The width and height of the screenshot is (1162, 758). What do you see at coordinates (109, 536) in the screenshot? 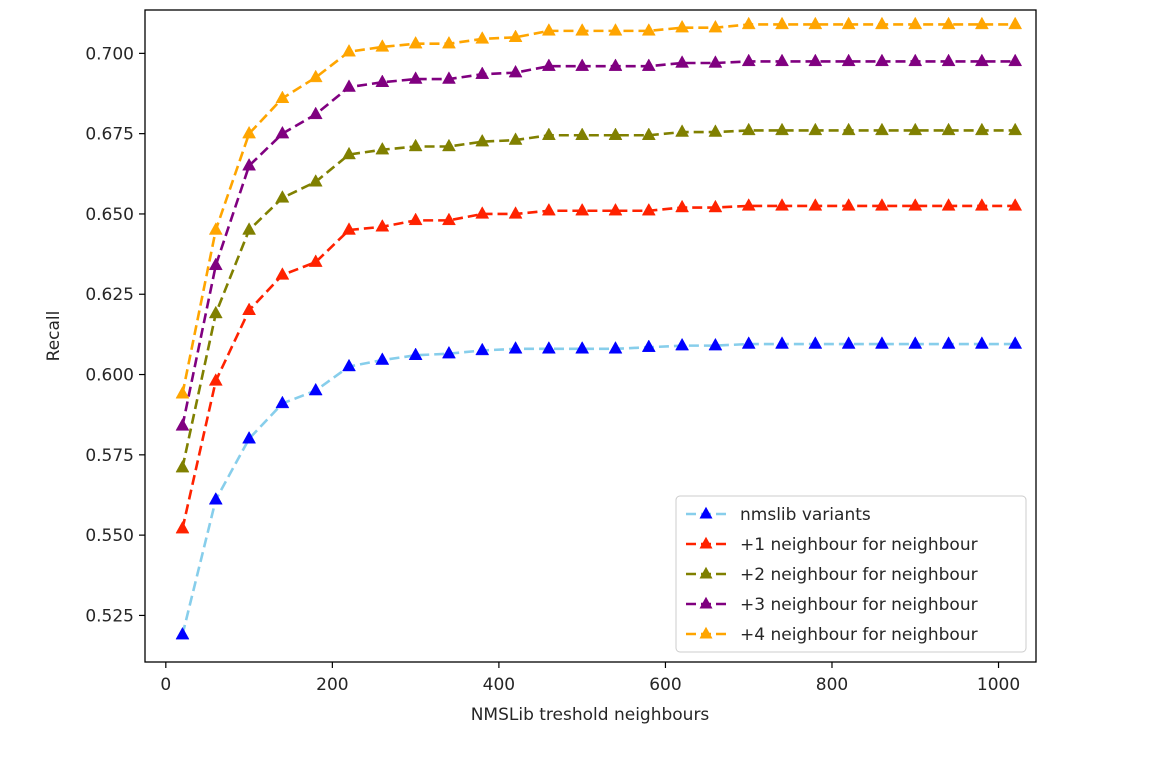
I see `y-tick-label: 0.550` at bounding box center [109, 536].